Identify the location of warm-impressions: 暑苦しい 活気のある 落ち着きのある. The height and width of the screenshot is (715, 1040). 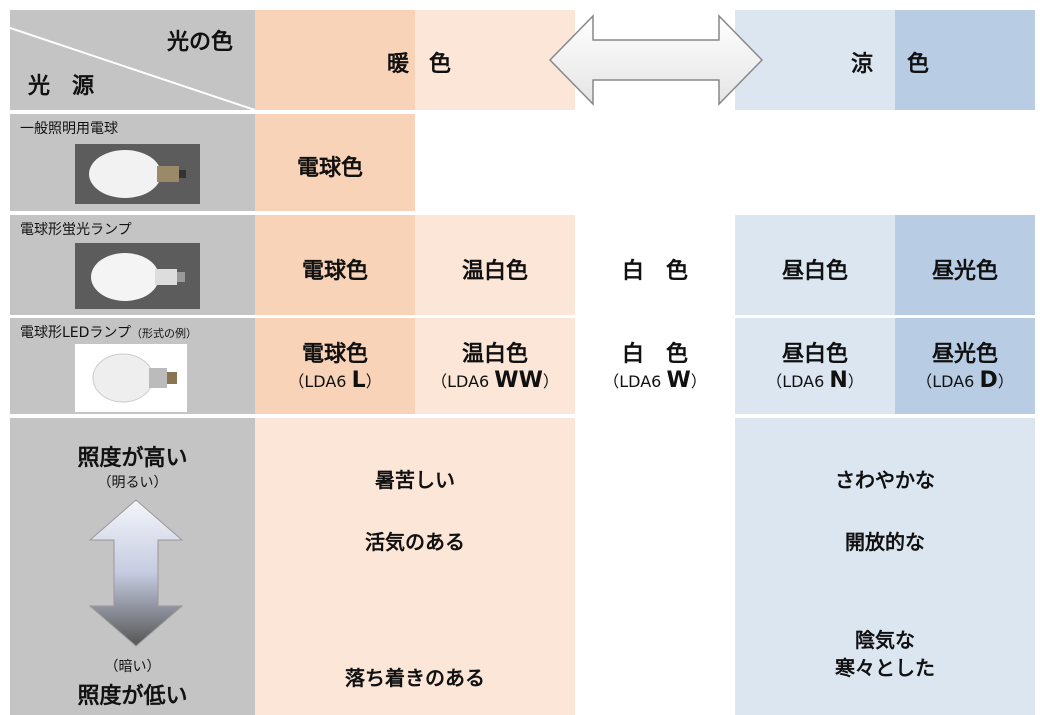
(415, 566).